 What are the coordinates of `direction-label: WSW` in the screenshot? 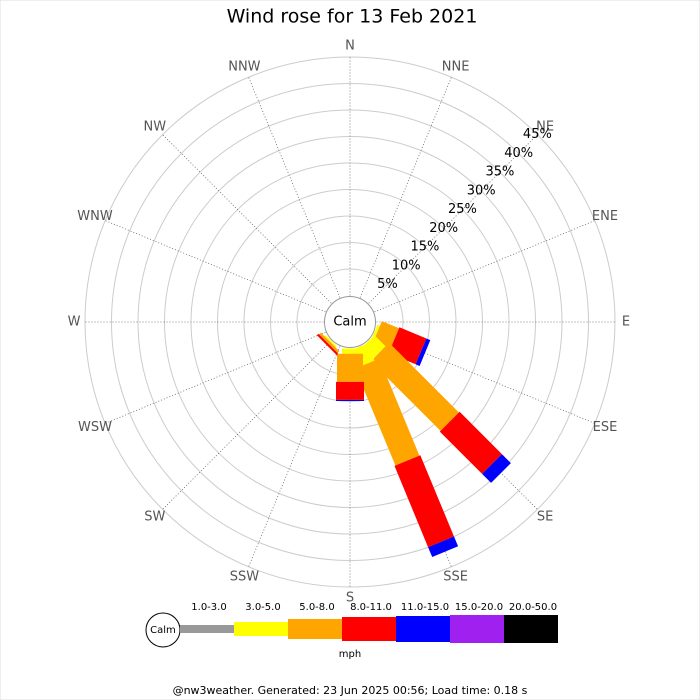 It's located at (95, 427).